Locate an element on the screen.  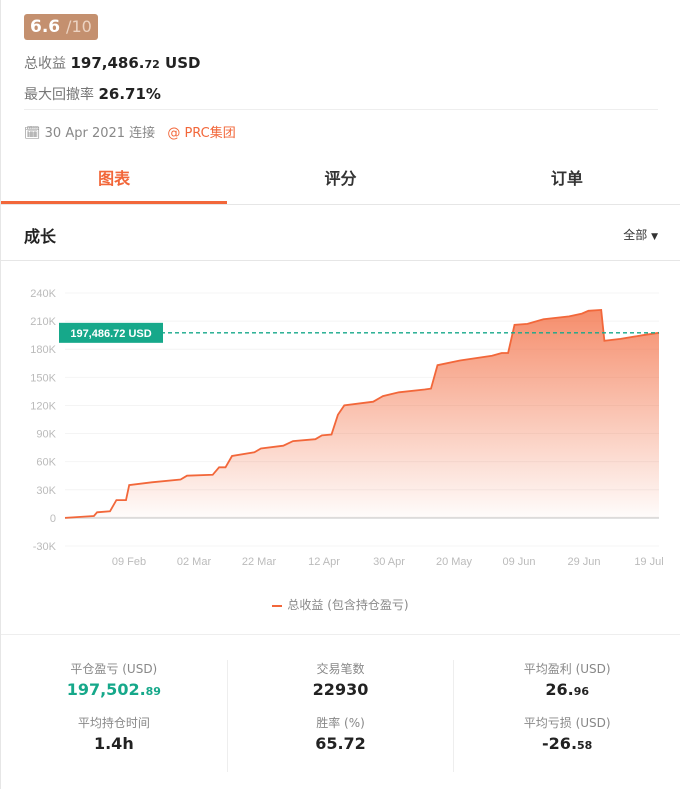
connect-date: 30 Apr 2021 连接 is located at coordinates (100, 133).